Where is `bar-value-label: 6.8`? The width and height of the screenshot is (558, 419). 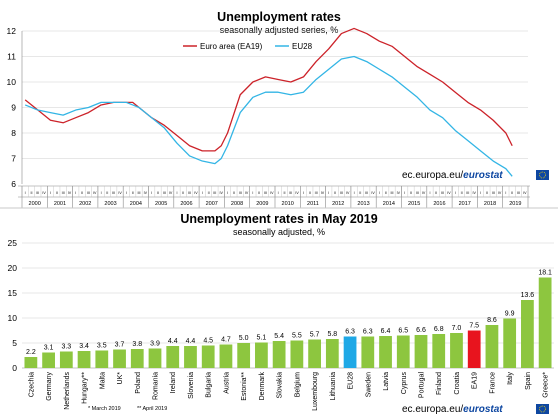
bar-value-label: 6.8 is located at coordinates (439, 329).